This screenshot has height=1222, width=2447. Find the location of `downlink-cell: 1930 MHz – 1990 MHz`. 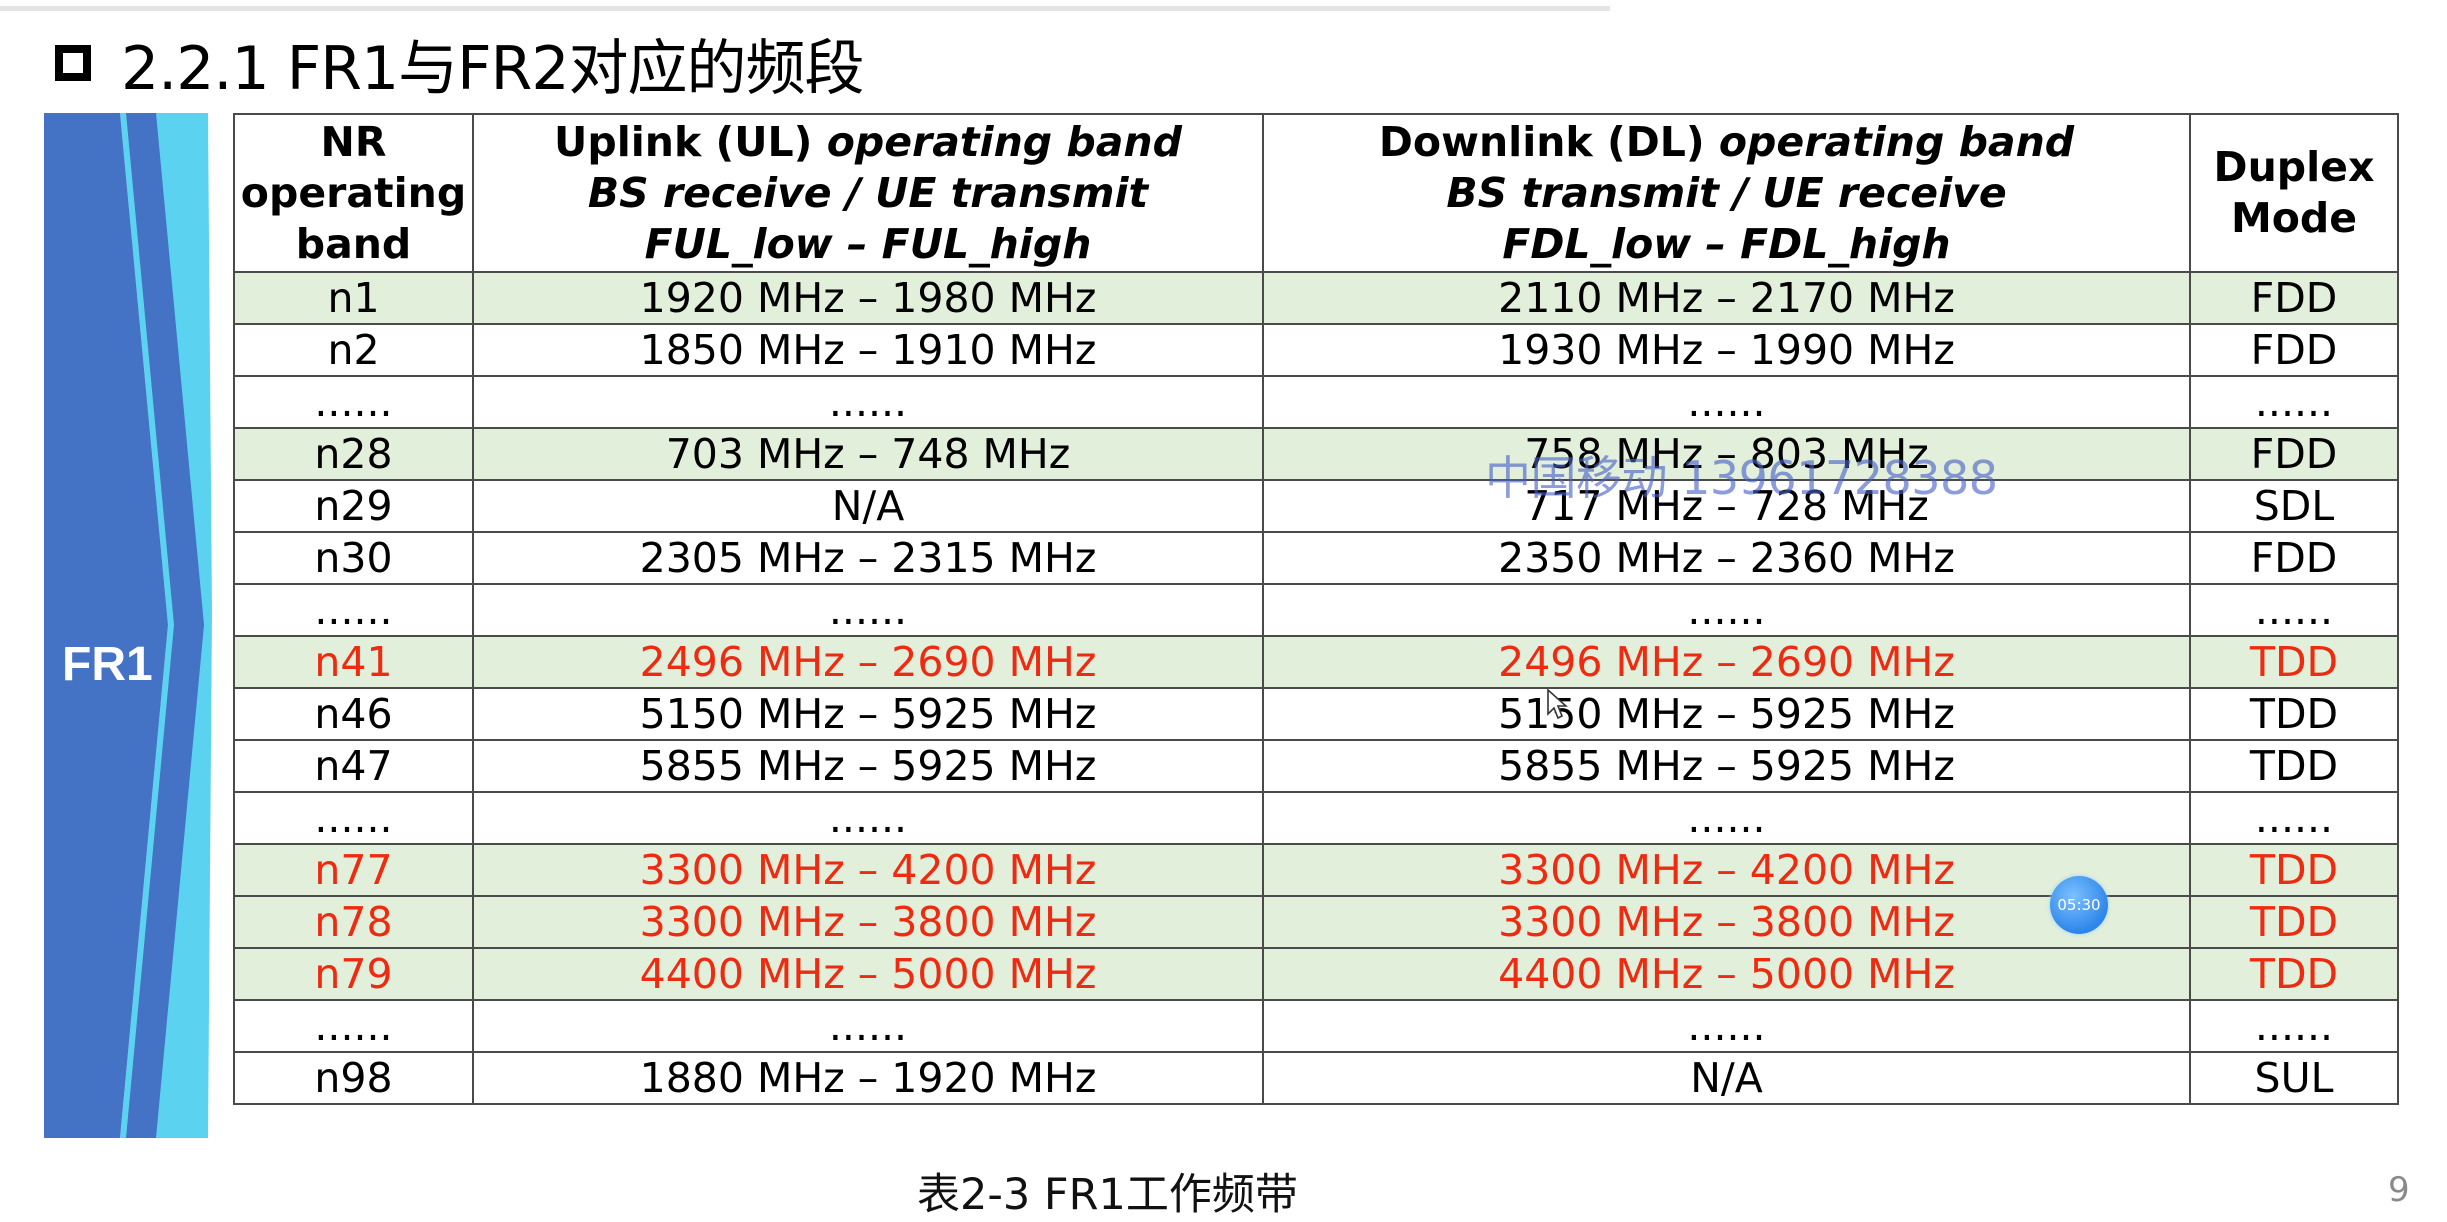

downlink-cell: 1930 MHz – 1990 MHz is located at coordinates (1726, 350).